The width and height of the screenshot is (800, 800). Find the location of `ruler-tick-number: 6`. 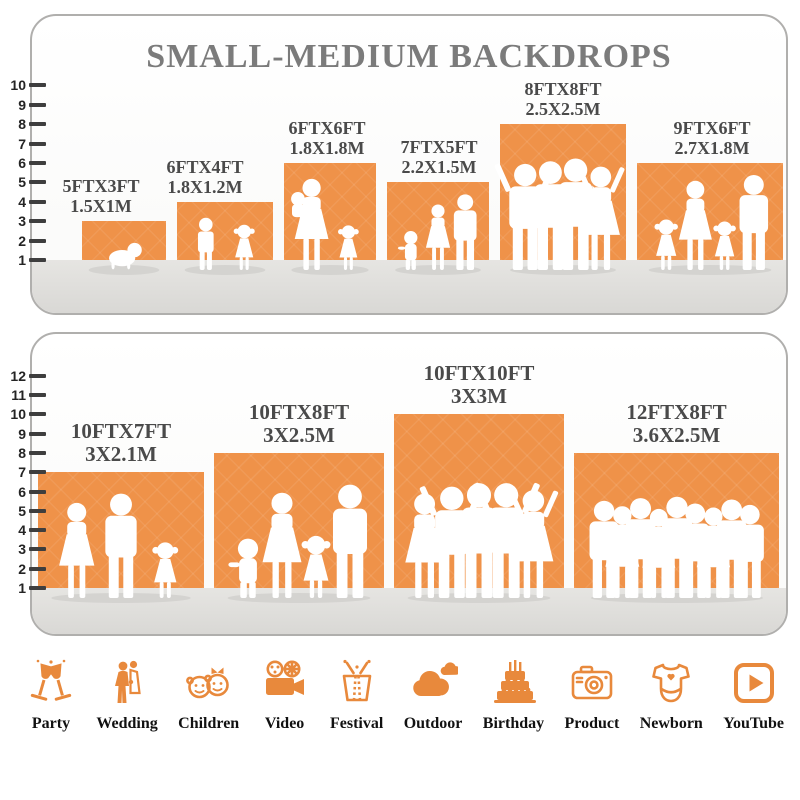

ruler-tick-number: 6 is located at coordinates (22, 491).